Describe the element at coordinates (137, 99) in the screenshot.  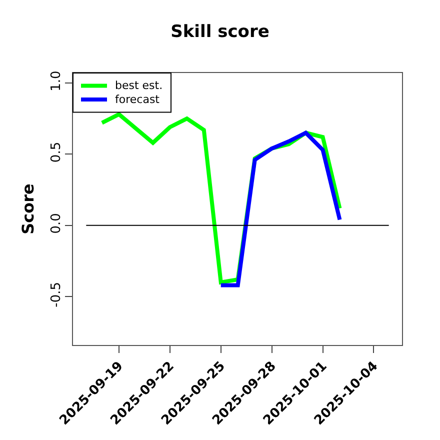
I see `legend-label: forecast` at that location.